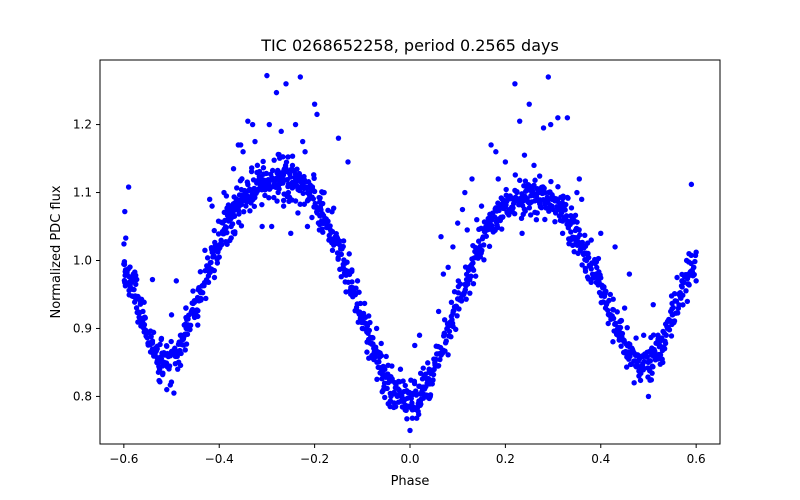  What do you see at coordinates (409, 45) in the screenshot?
I see `chart-title: TIC 0268652258, period 0.2565 days` at bounding box center [409, 45].